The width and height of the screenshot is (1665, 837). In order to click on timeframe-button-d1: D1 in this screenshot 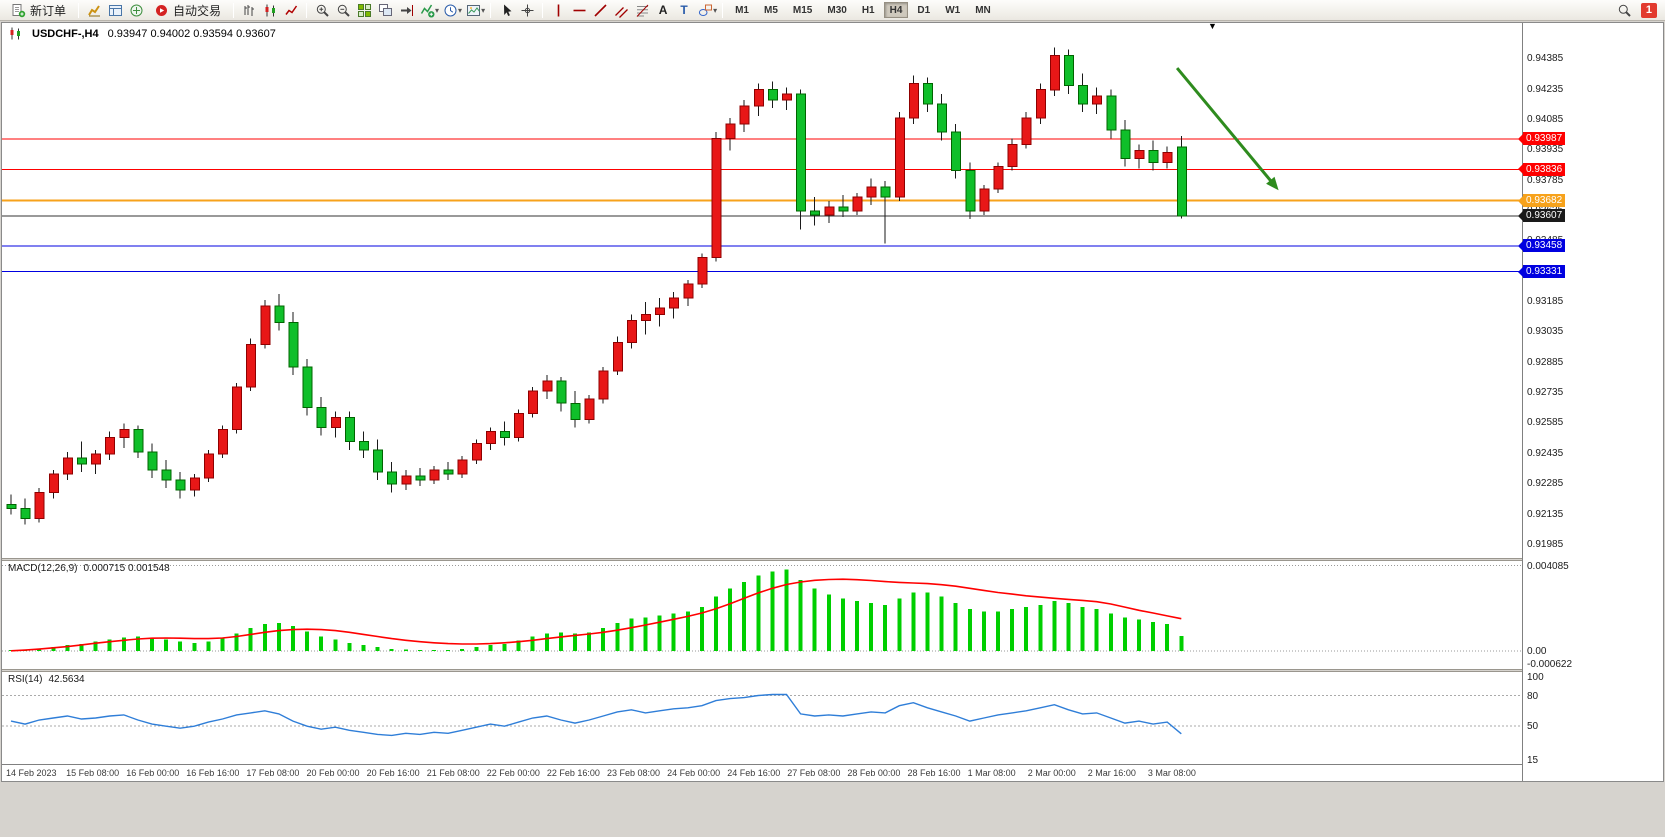, I will do `click(924, 10)`.